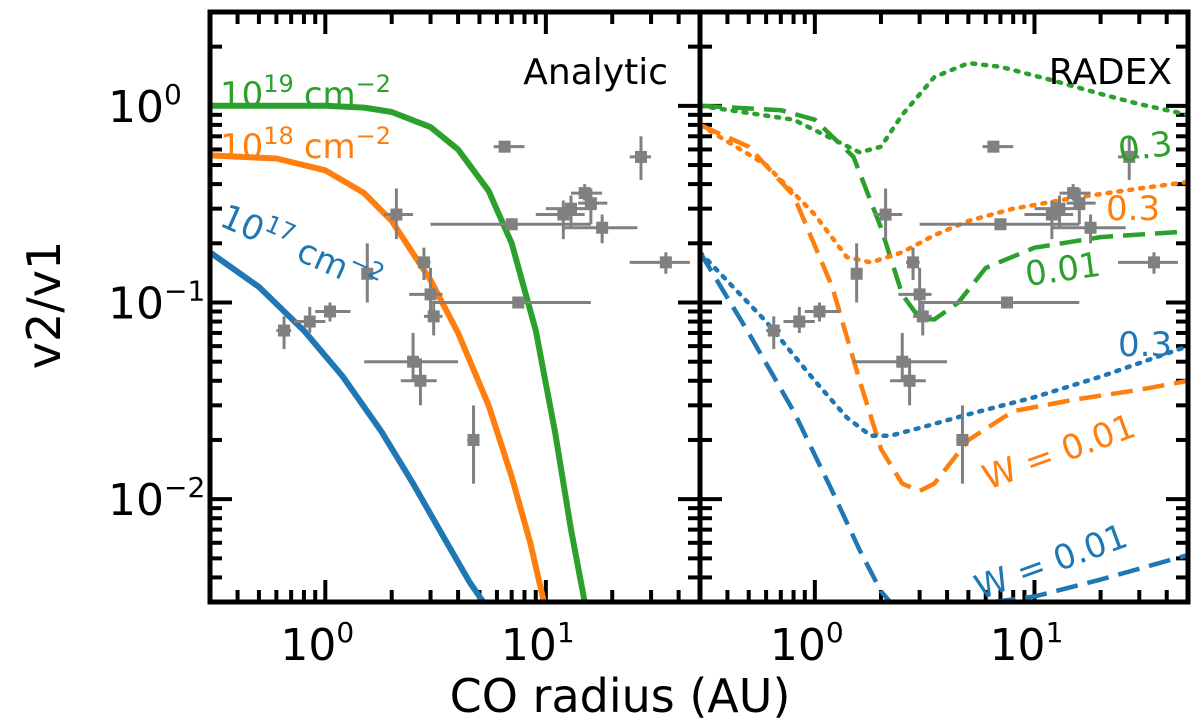 Image resolution: width=1200 pixels, height=726 pixels. Describe the element at coordinates (301, 247) in the screenshot. I see `label-1e17: 1017cm−2` at that location.